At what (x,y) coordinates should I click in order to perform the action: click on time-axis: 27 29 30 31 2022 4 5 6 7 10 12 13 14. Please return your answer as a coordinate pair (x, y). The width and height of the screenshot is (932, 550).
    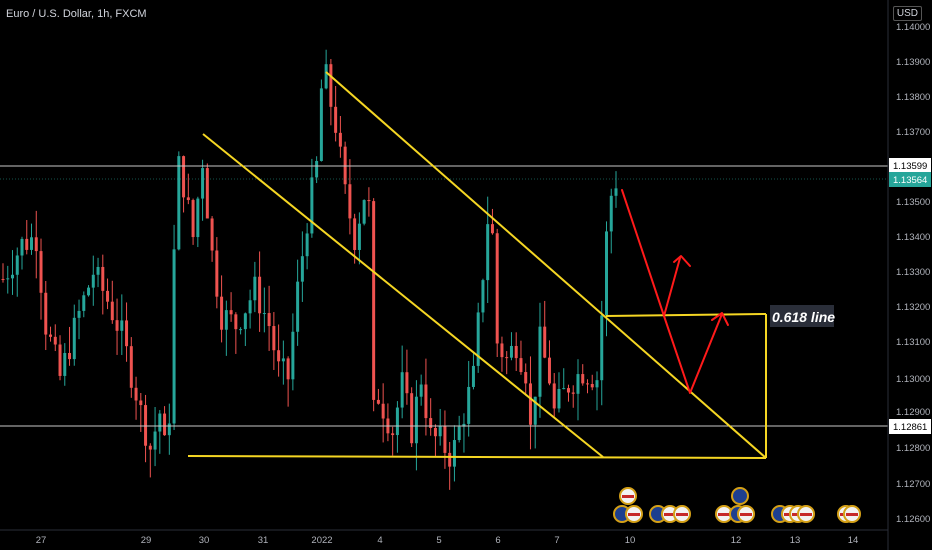
    Looking at the image, I should click on (447, 540).